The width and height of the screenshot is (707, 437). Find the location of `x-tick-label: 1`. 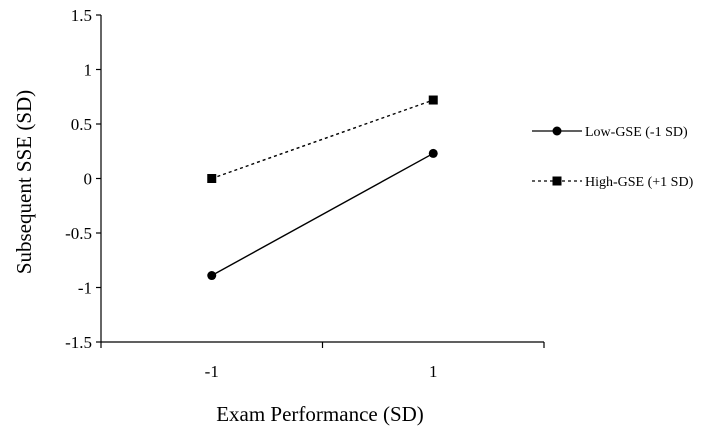

x-tick-label: 1 is located at coordinates (433, 371).